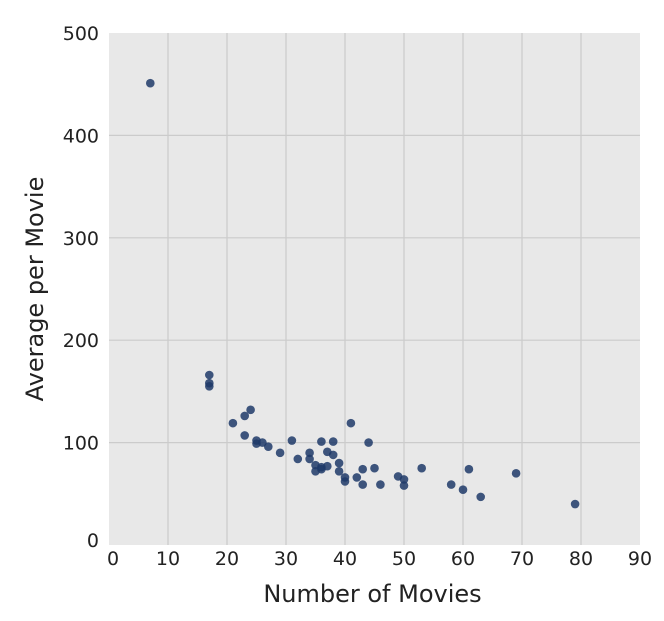 The height and width of the screenshot is (621, 664). What do you see at coordinates (345, 559) in the screenshot?
I see `x-tick-label: 40` at bounding box center [345, 559].